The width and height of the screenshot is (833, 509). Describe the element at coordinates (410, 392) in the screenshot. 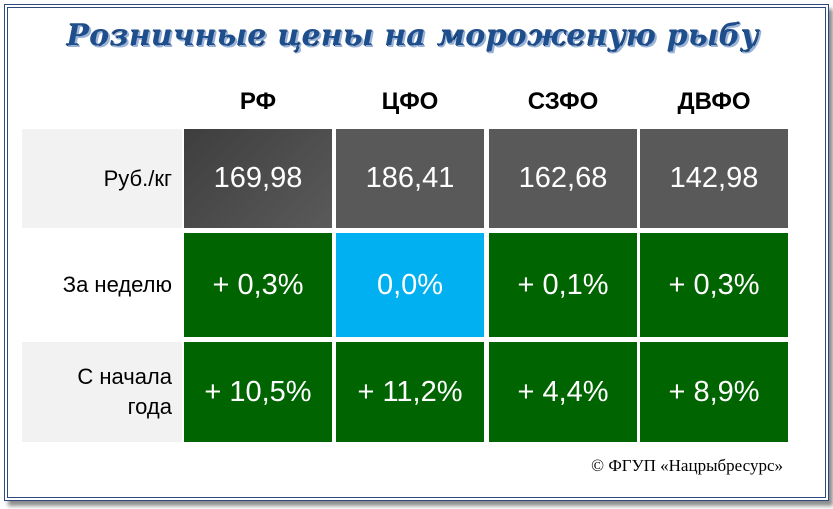

I see `ytd-cell-cfo: + 11,2%` at that location.